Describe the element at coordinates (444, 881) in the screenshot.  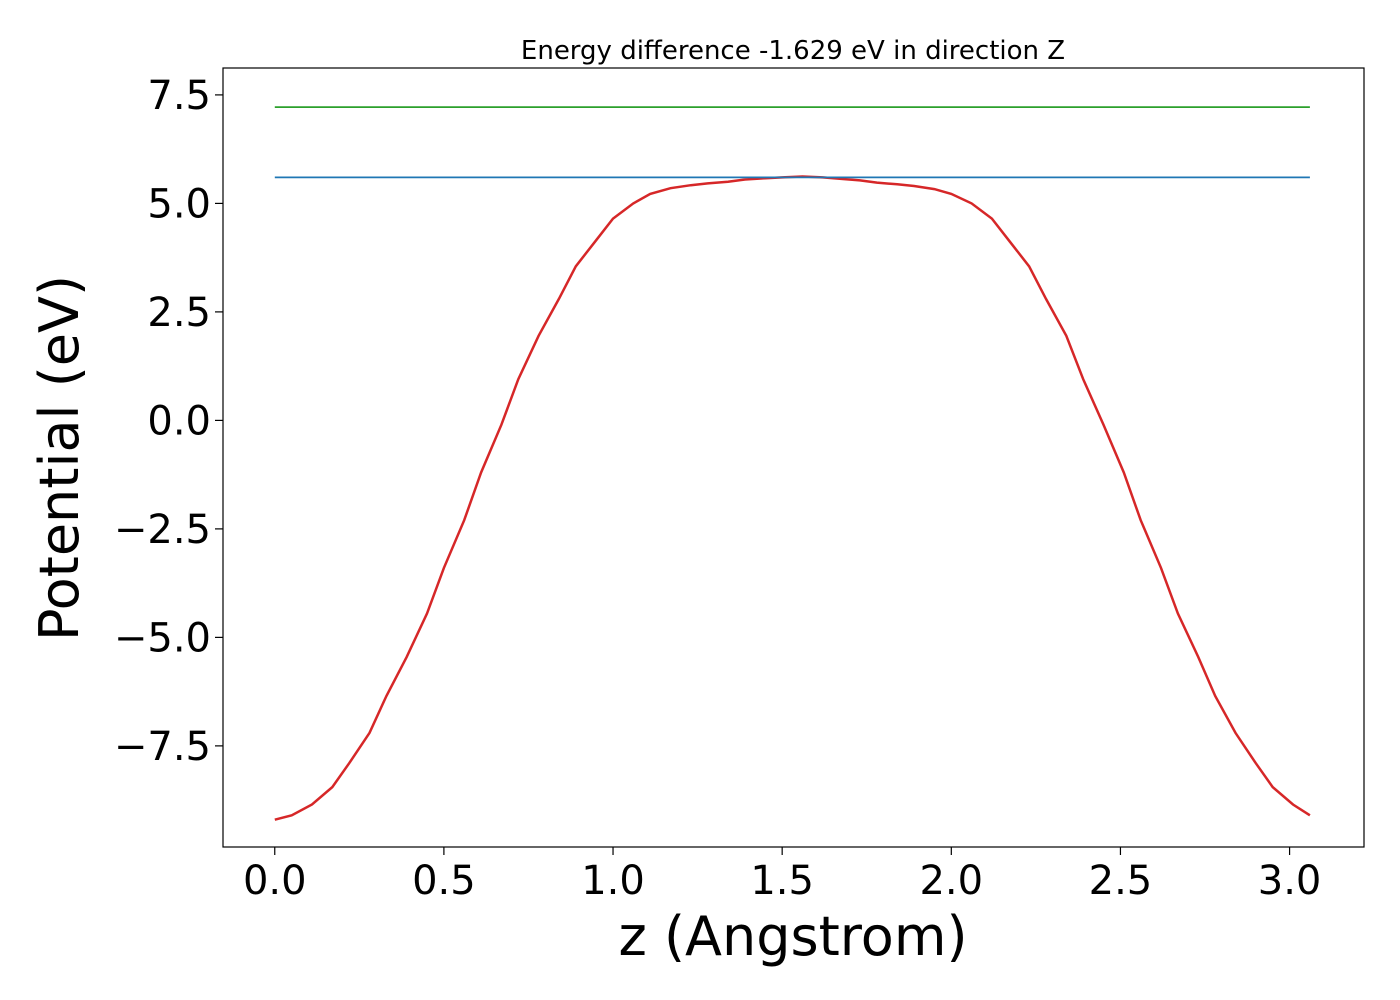
I see `x-tick-label: 0.5` at that location.